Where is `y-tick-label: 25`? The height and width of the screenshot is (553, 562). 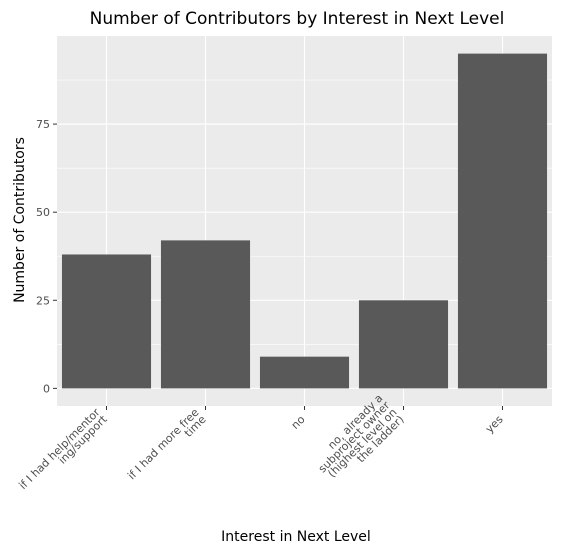
y-tick-label: 25 is located at coordinates (43, 300).